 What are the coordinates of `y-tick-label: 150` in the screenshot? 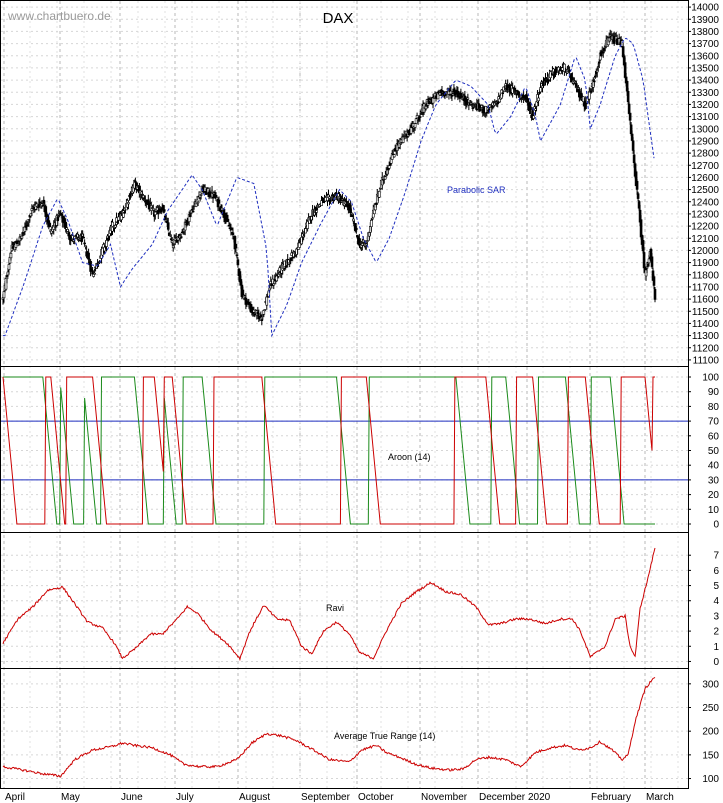 It's located at (710, 755).